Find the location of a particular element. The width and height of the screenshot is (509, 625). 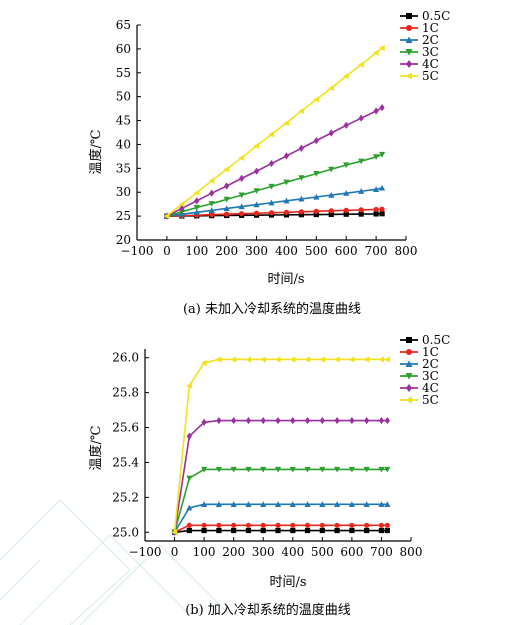

background-watermark is located at coordinates (115, 562).